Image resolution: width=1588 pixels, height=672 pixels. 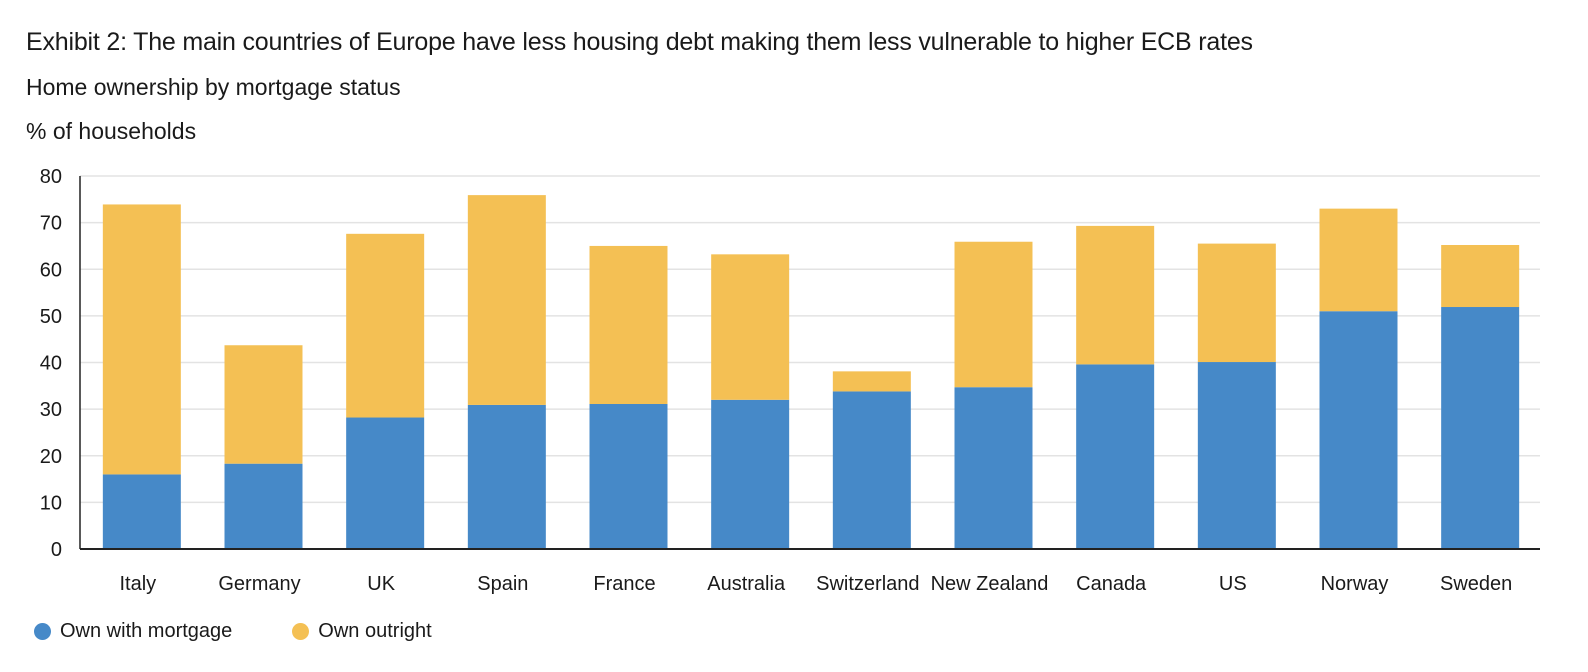 What do you see at coordinates (746, 584) in the screenshot?
I see `x-tick-label: Australia` at bounding box center [746, 584].